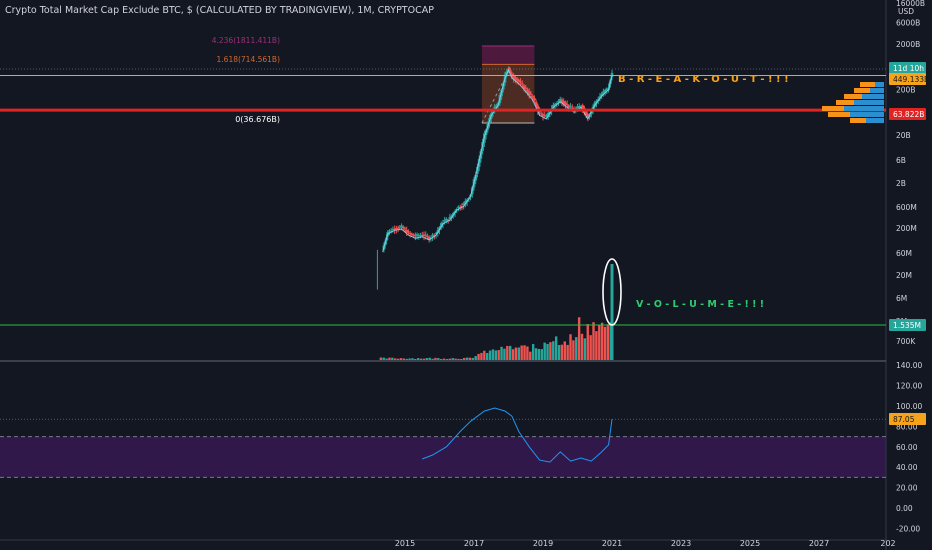 The height and width of the screenshot is (550, 932). Describe the element at coordinates (887, 543) in the screenshot. I see `time-axis-label: 202` at that location.